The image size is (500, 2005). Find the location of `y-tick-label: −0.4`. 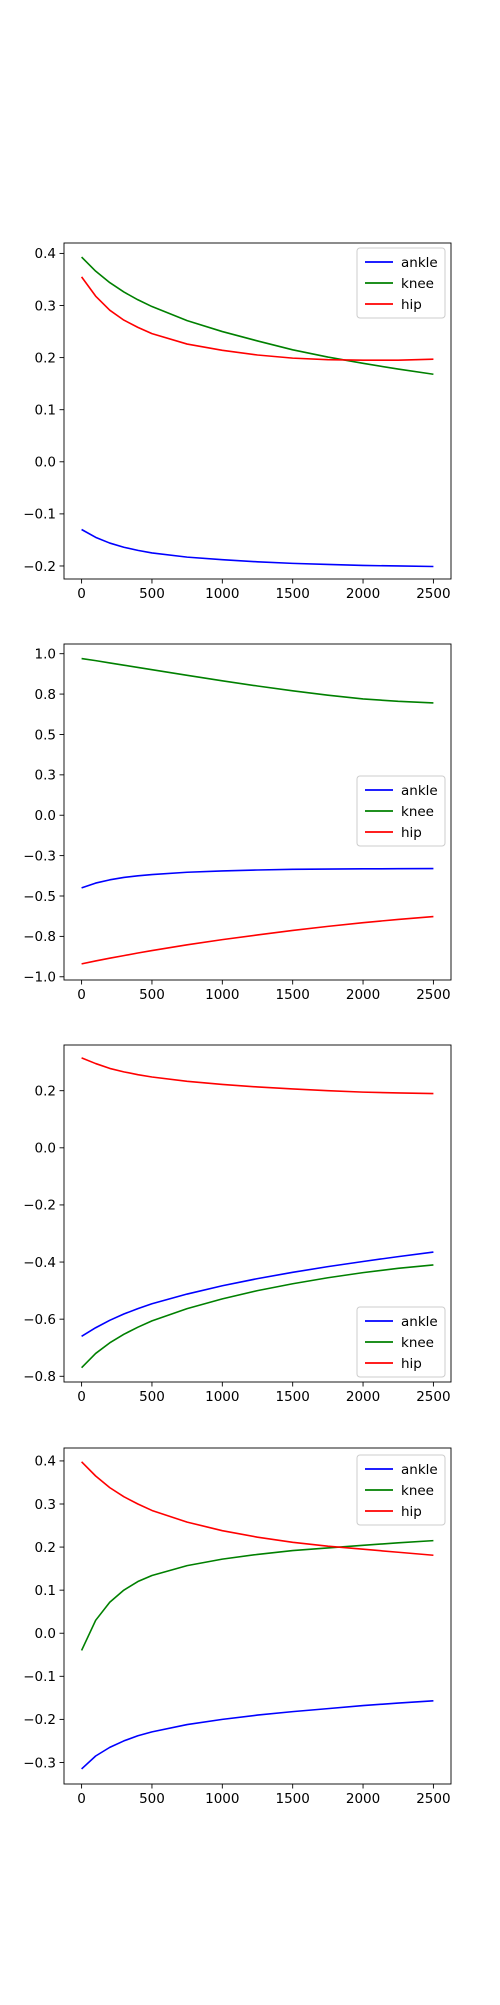

y-tick-label: −0.4 is located at coordinates (39, 1263).